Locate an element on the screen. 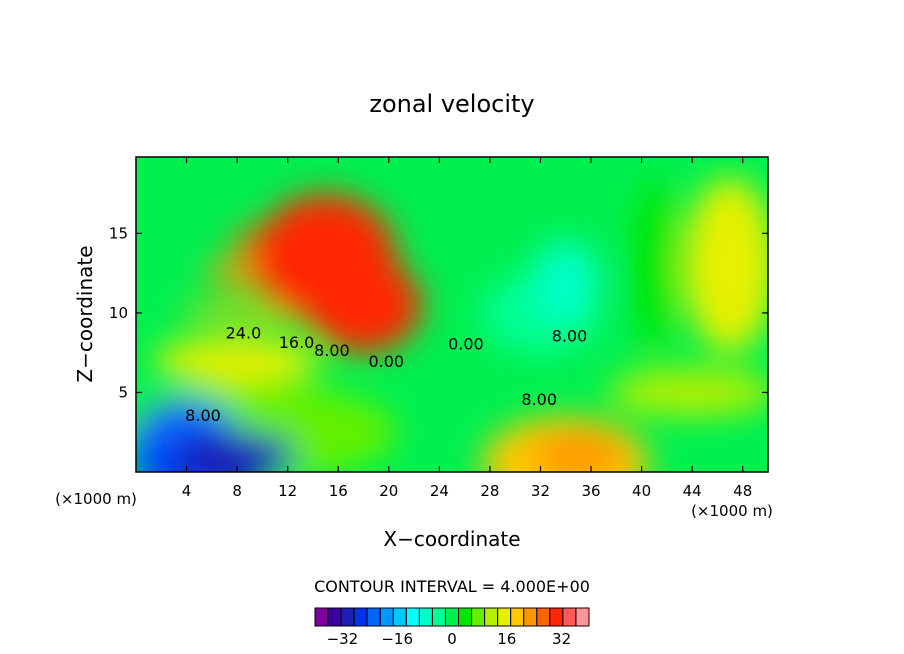  y-tick-label: 5 is located at coordinates (123, 392).